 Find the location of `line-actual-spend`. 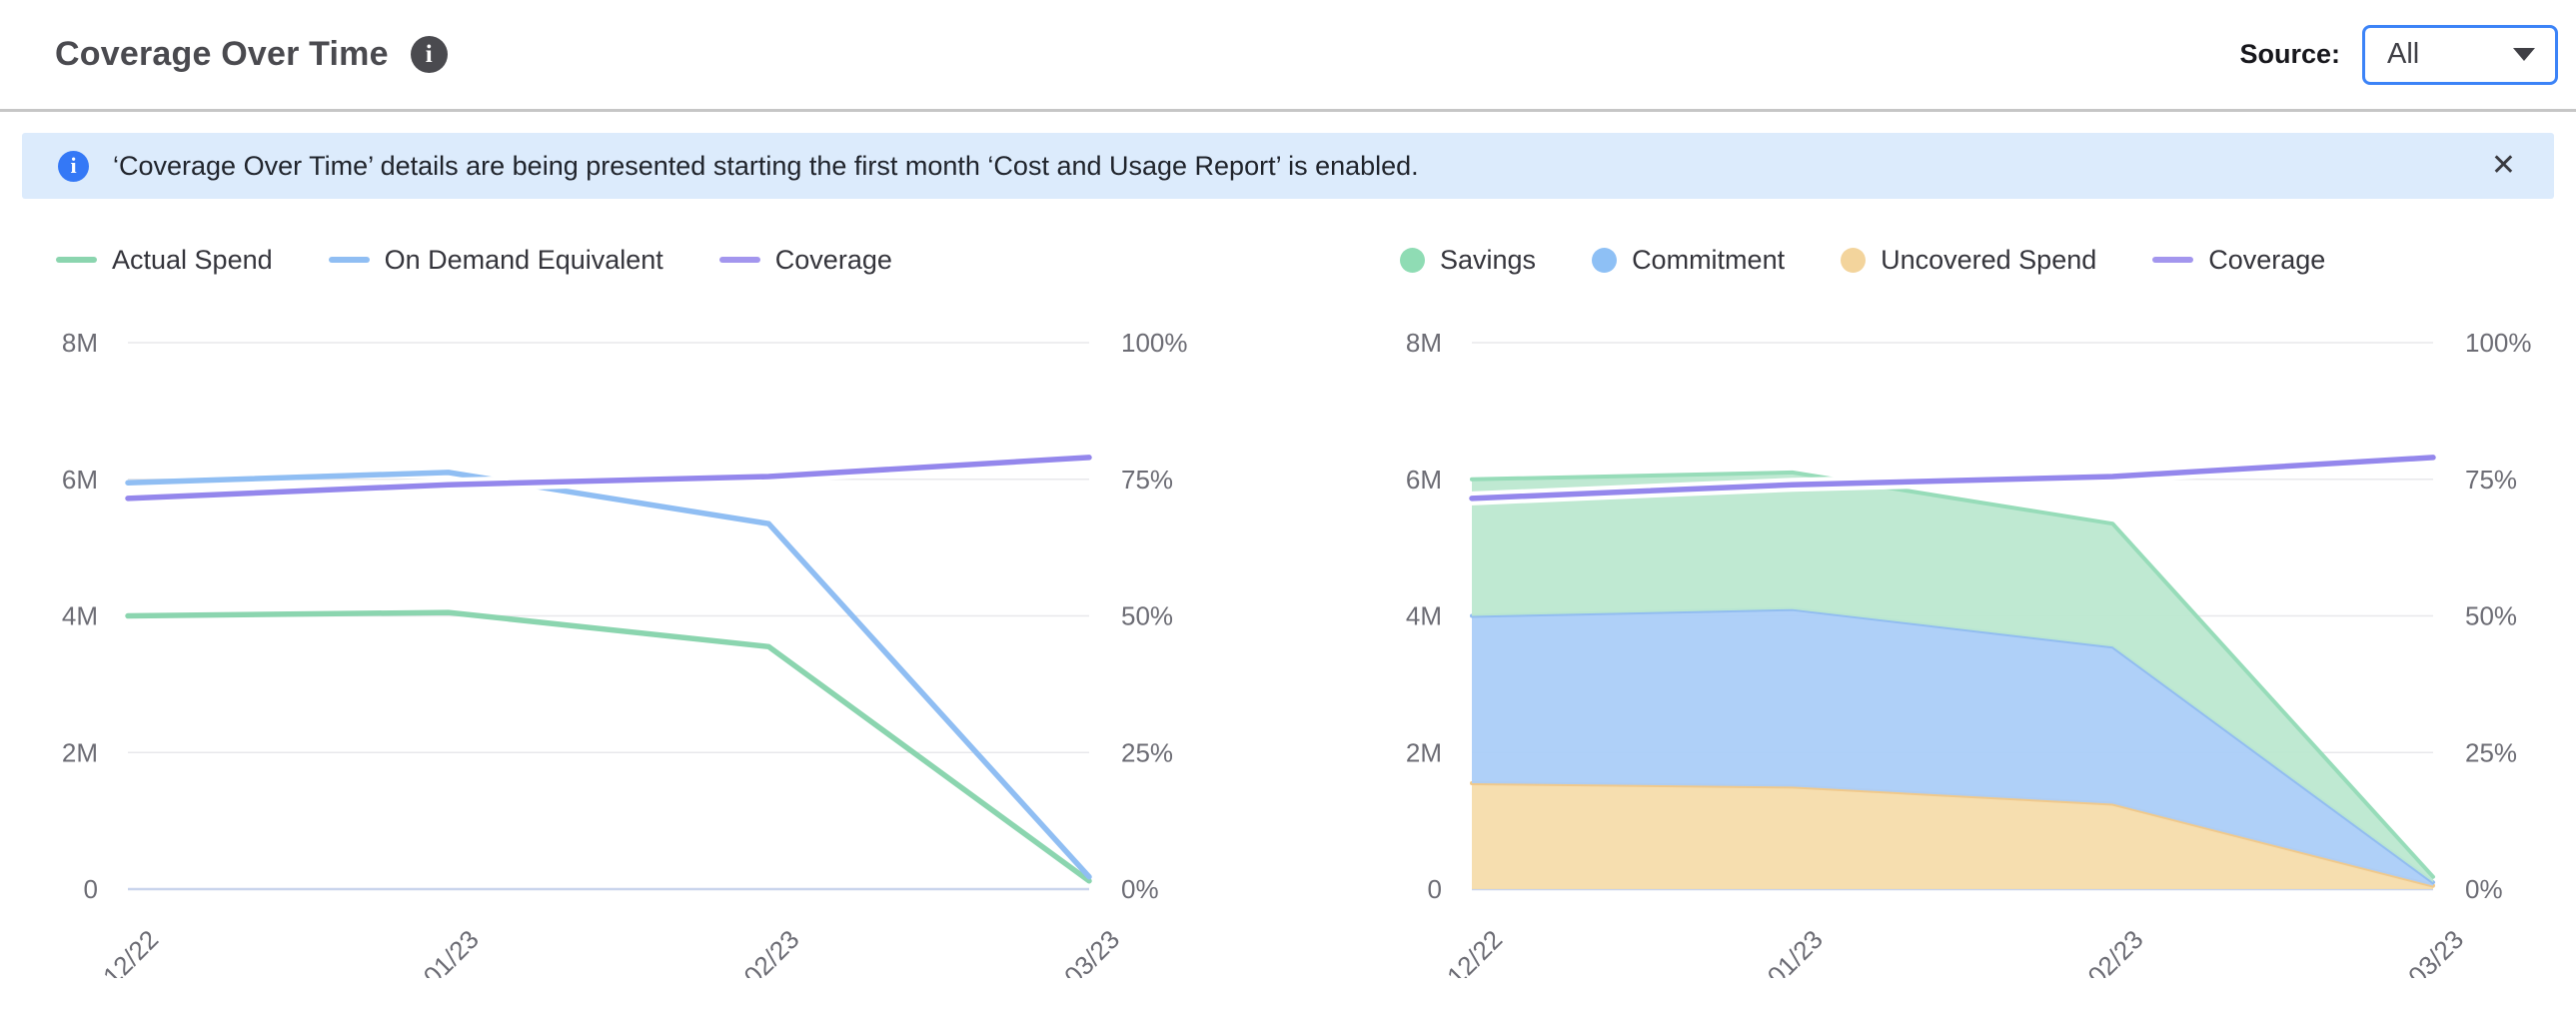

line-actual-spend is located at coordinates (608, 747).